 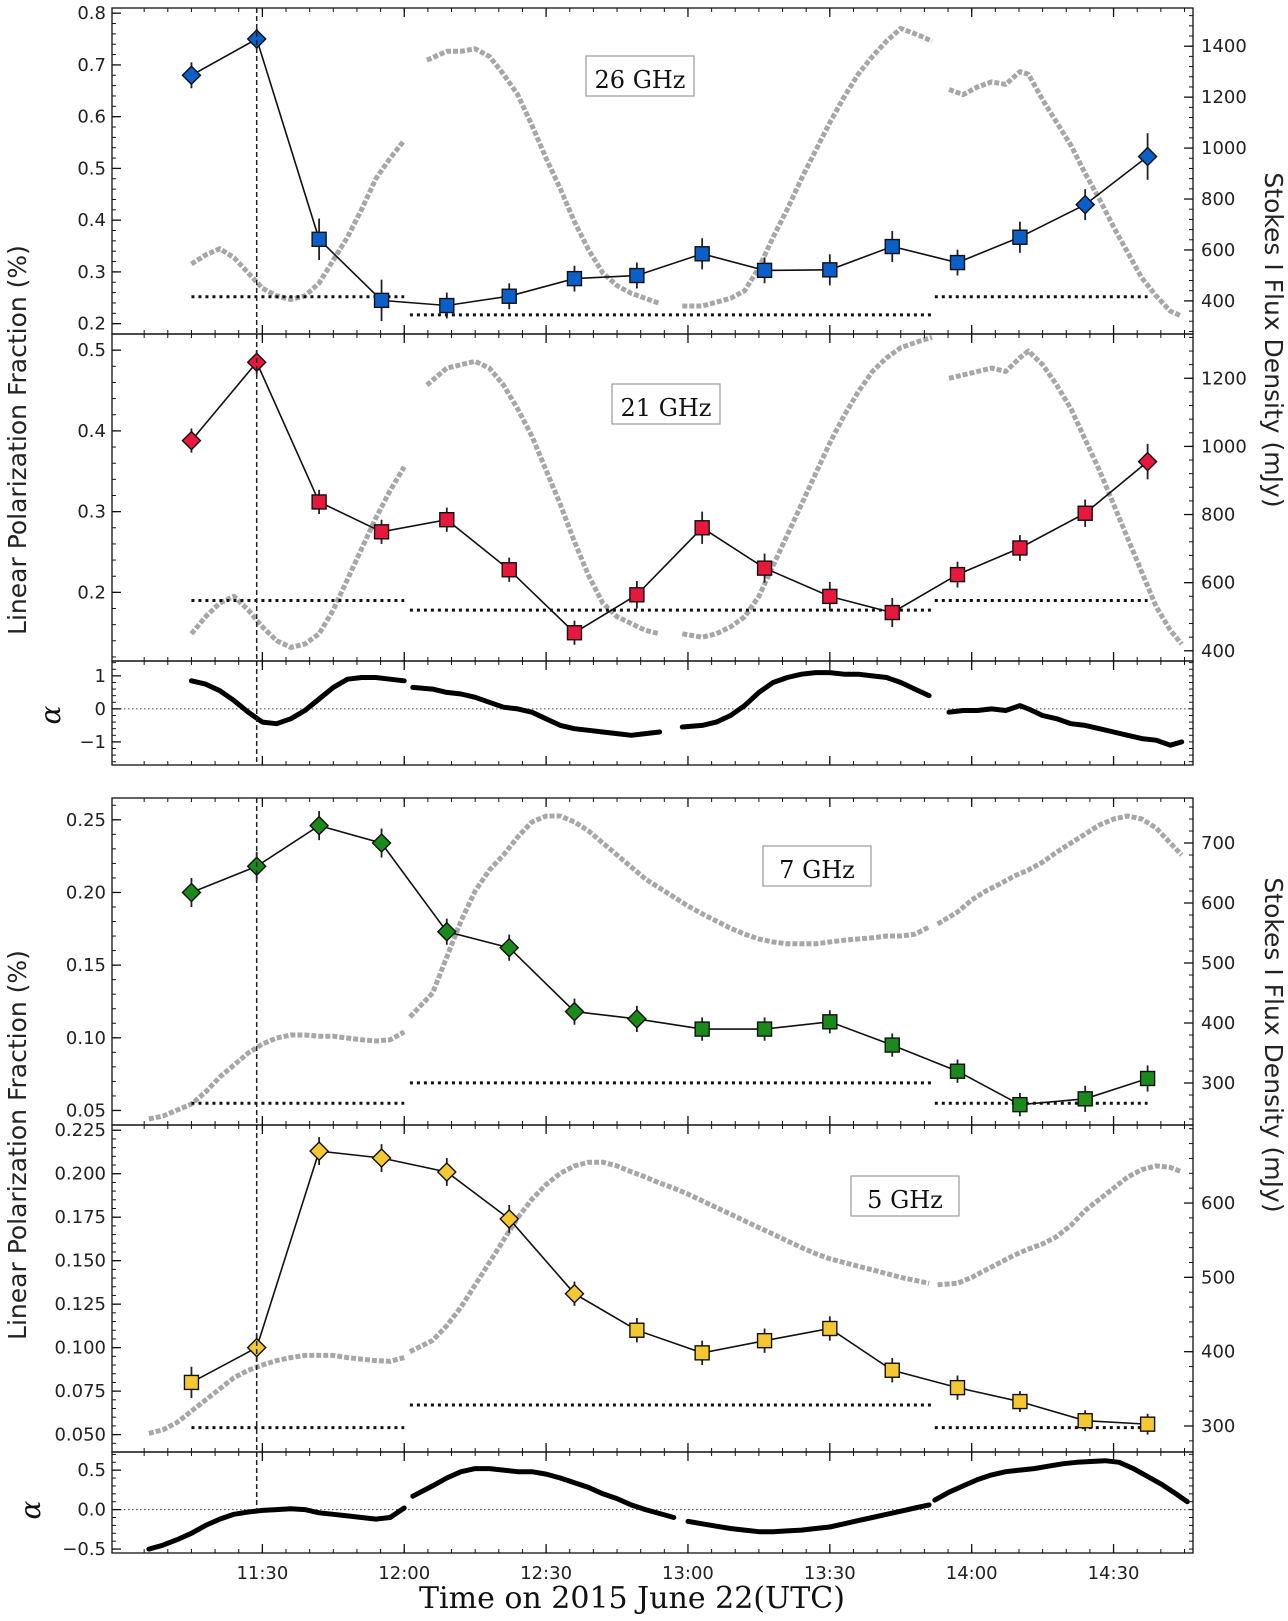 I want to click on left-ylabel-bottom: Linear Polarization Fraction (%), so click(x=17, y=1145).